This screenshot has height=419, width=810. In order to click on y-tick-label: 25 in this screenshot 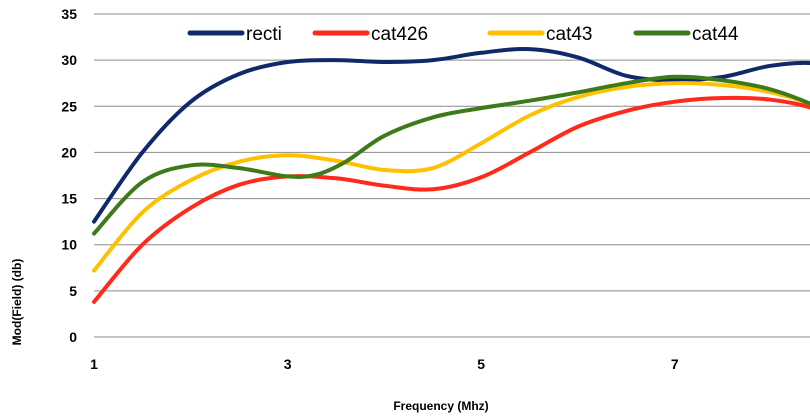, I will do `click(69, 106)`.